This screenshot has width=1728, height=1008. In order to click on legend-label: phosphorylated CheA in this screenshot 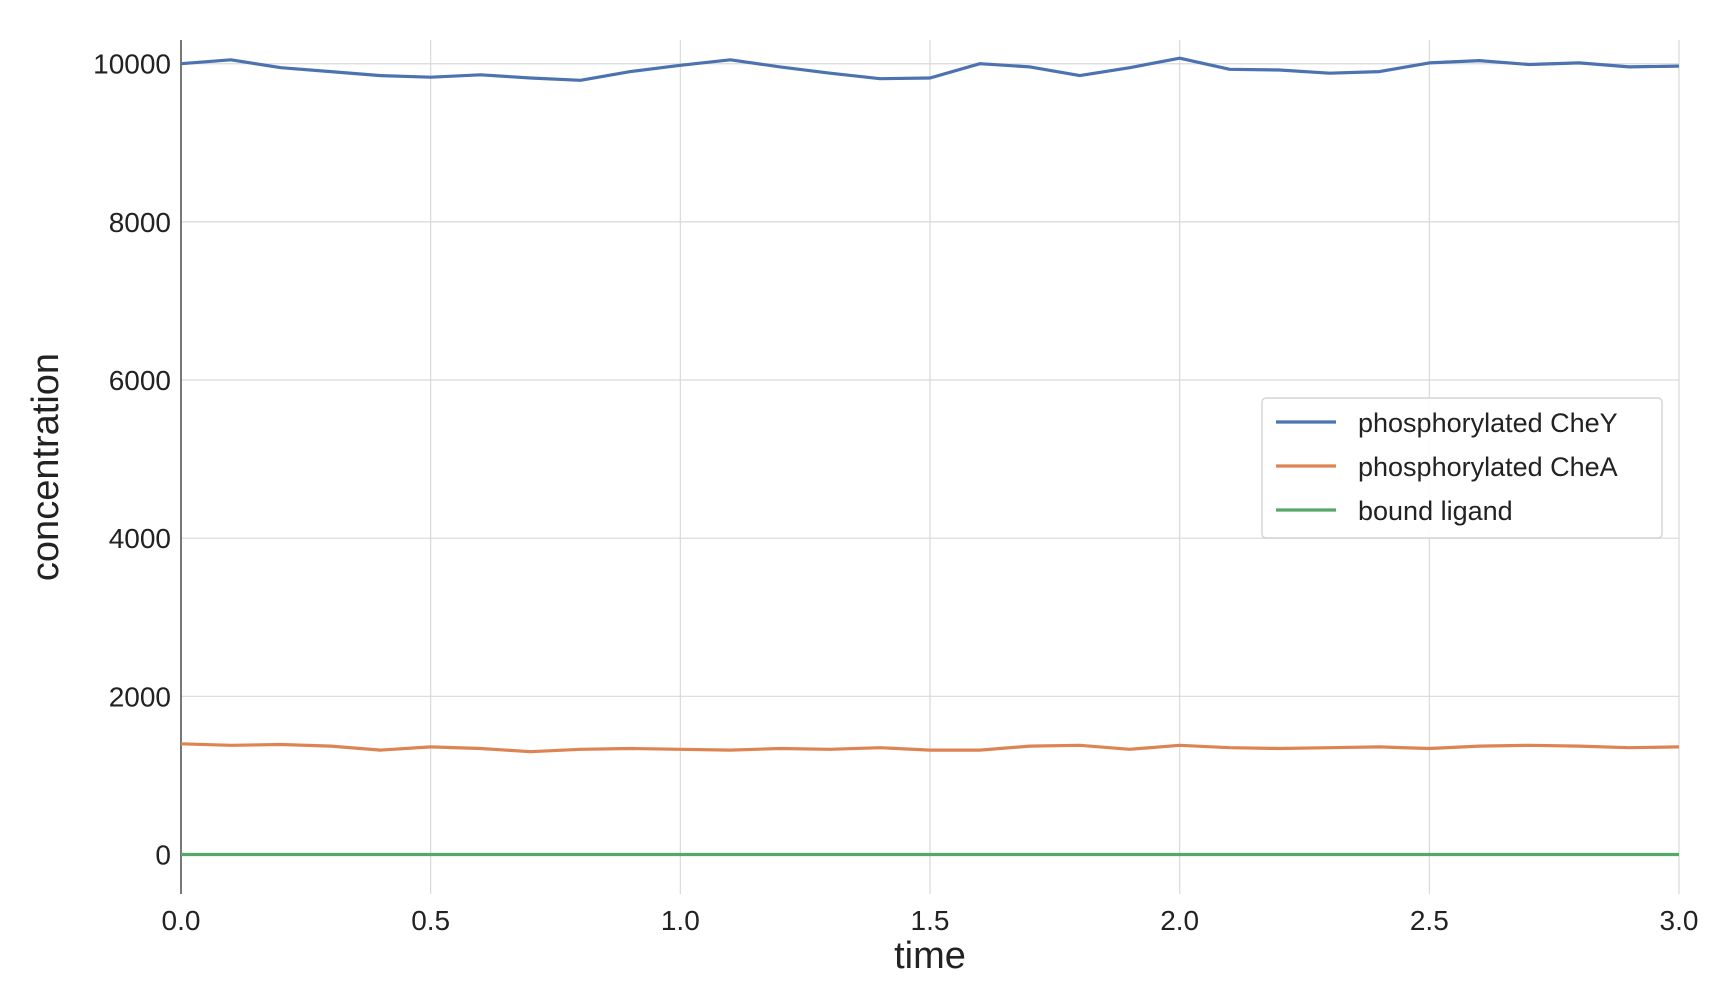, I will do `click(1488, 467)`.